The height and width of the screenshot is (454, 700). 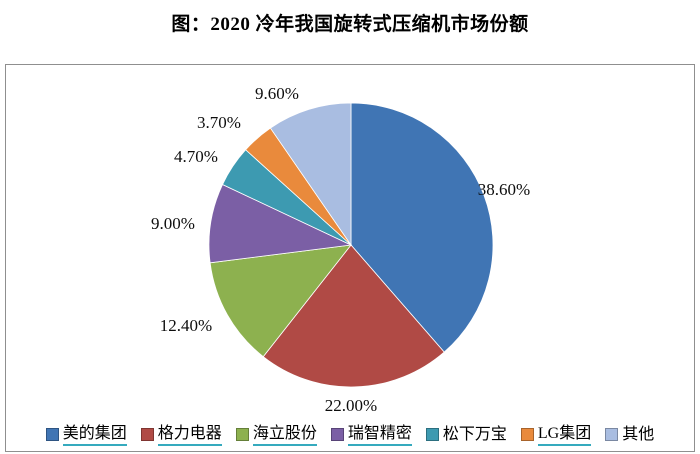 What do you see at coordinates (189, 435) in the screenshot?
I see `legend-label-格力电器: 格力电器` at bounding box center [189, 435].